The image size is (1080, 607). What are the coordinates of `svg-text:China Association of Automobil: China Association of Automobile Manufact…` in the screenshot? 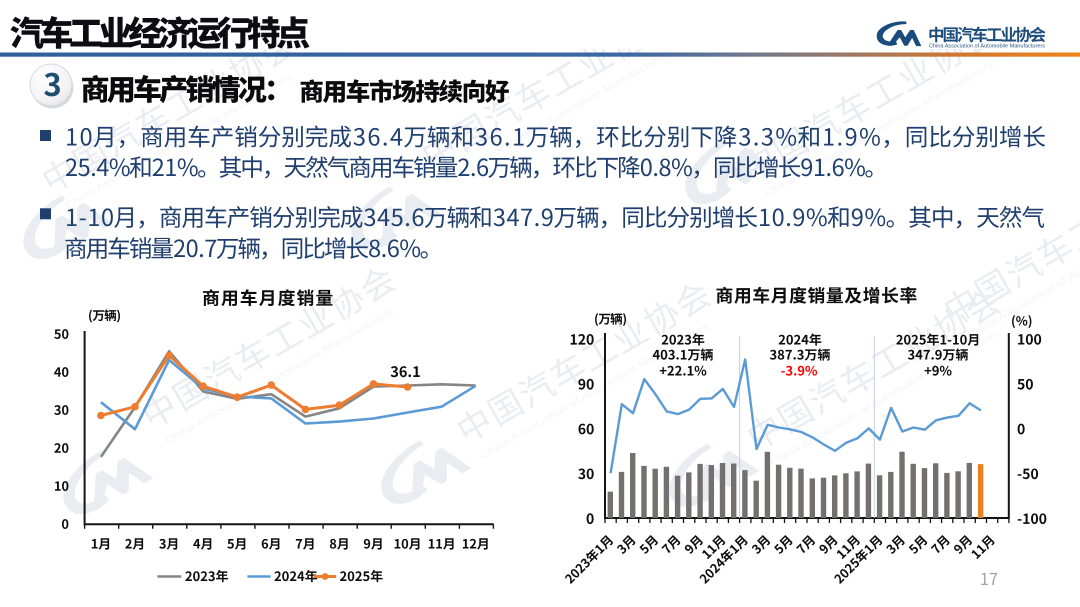 It's located at (987, 47).